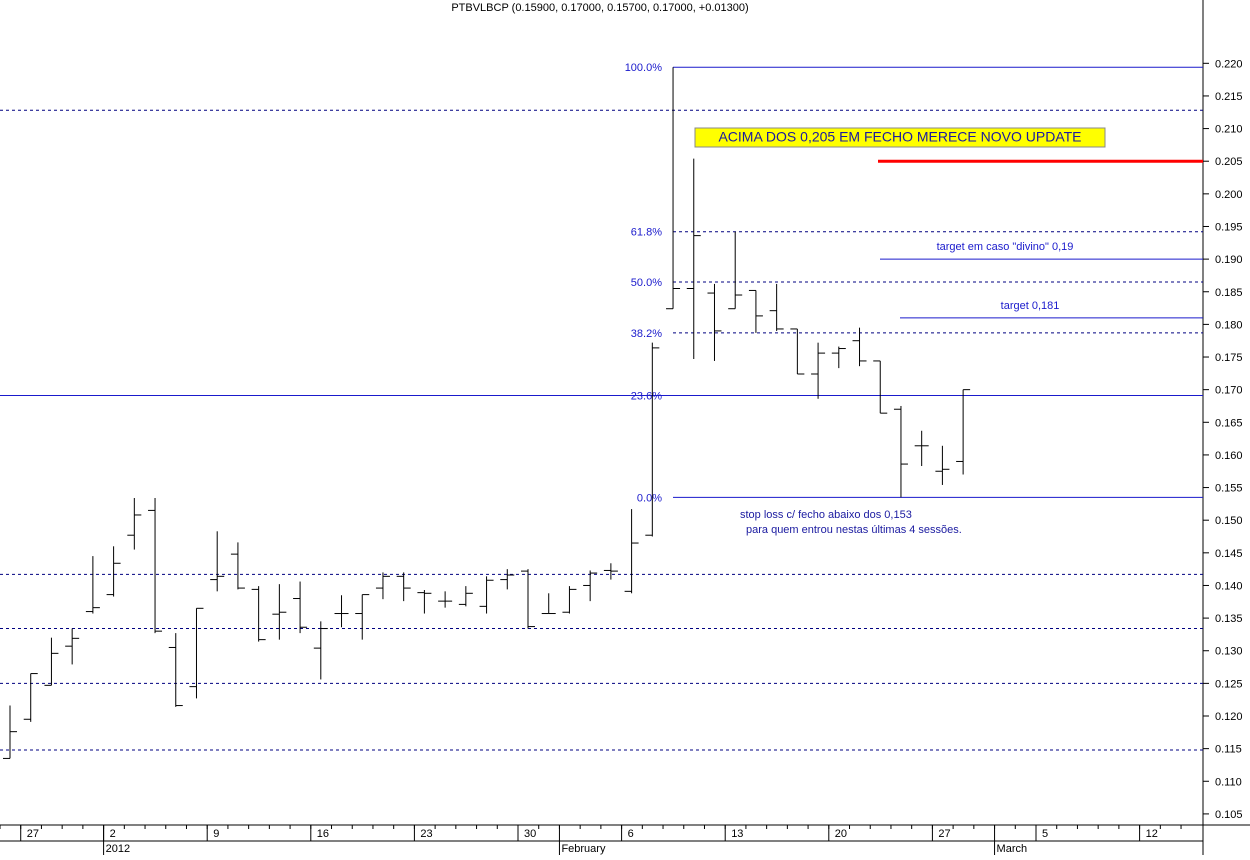  What do you see at coordinates (426, 834) in the screenshot?
I see `x-tick-label: 23` at bounding box center [426, 834].